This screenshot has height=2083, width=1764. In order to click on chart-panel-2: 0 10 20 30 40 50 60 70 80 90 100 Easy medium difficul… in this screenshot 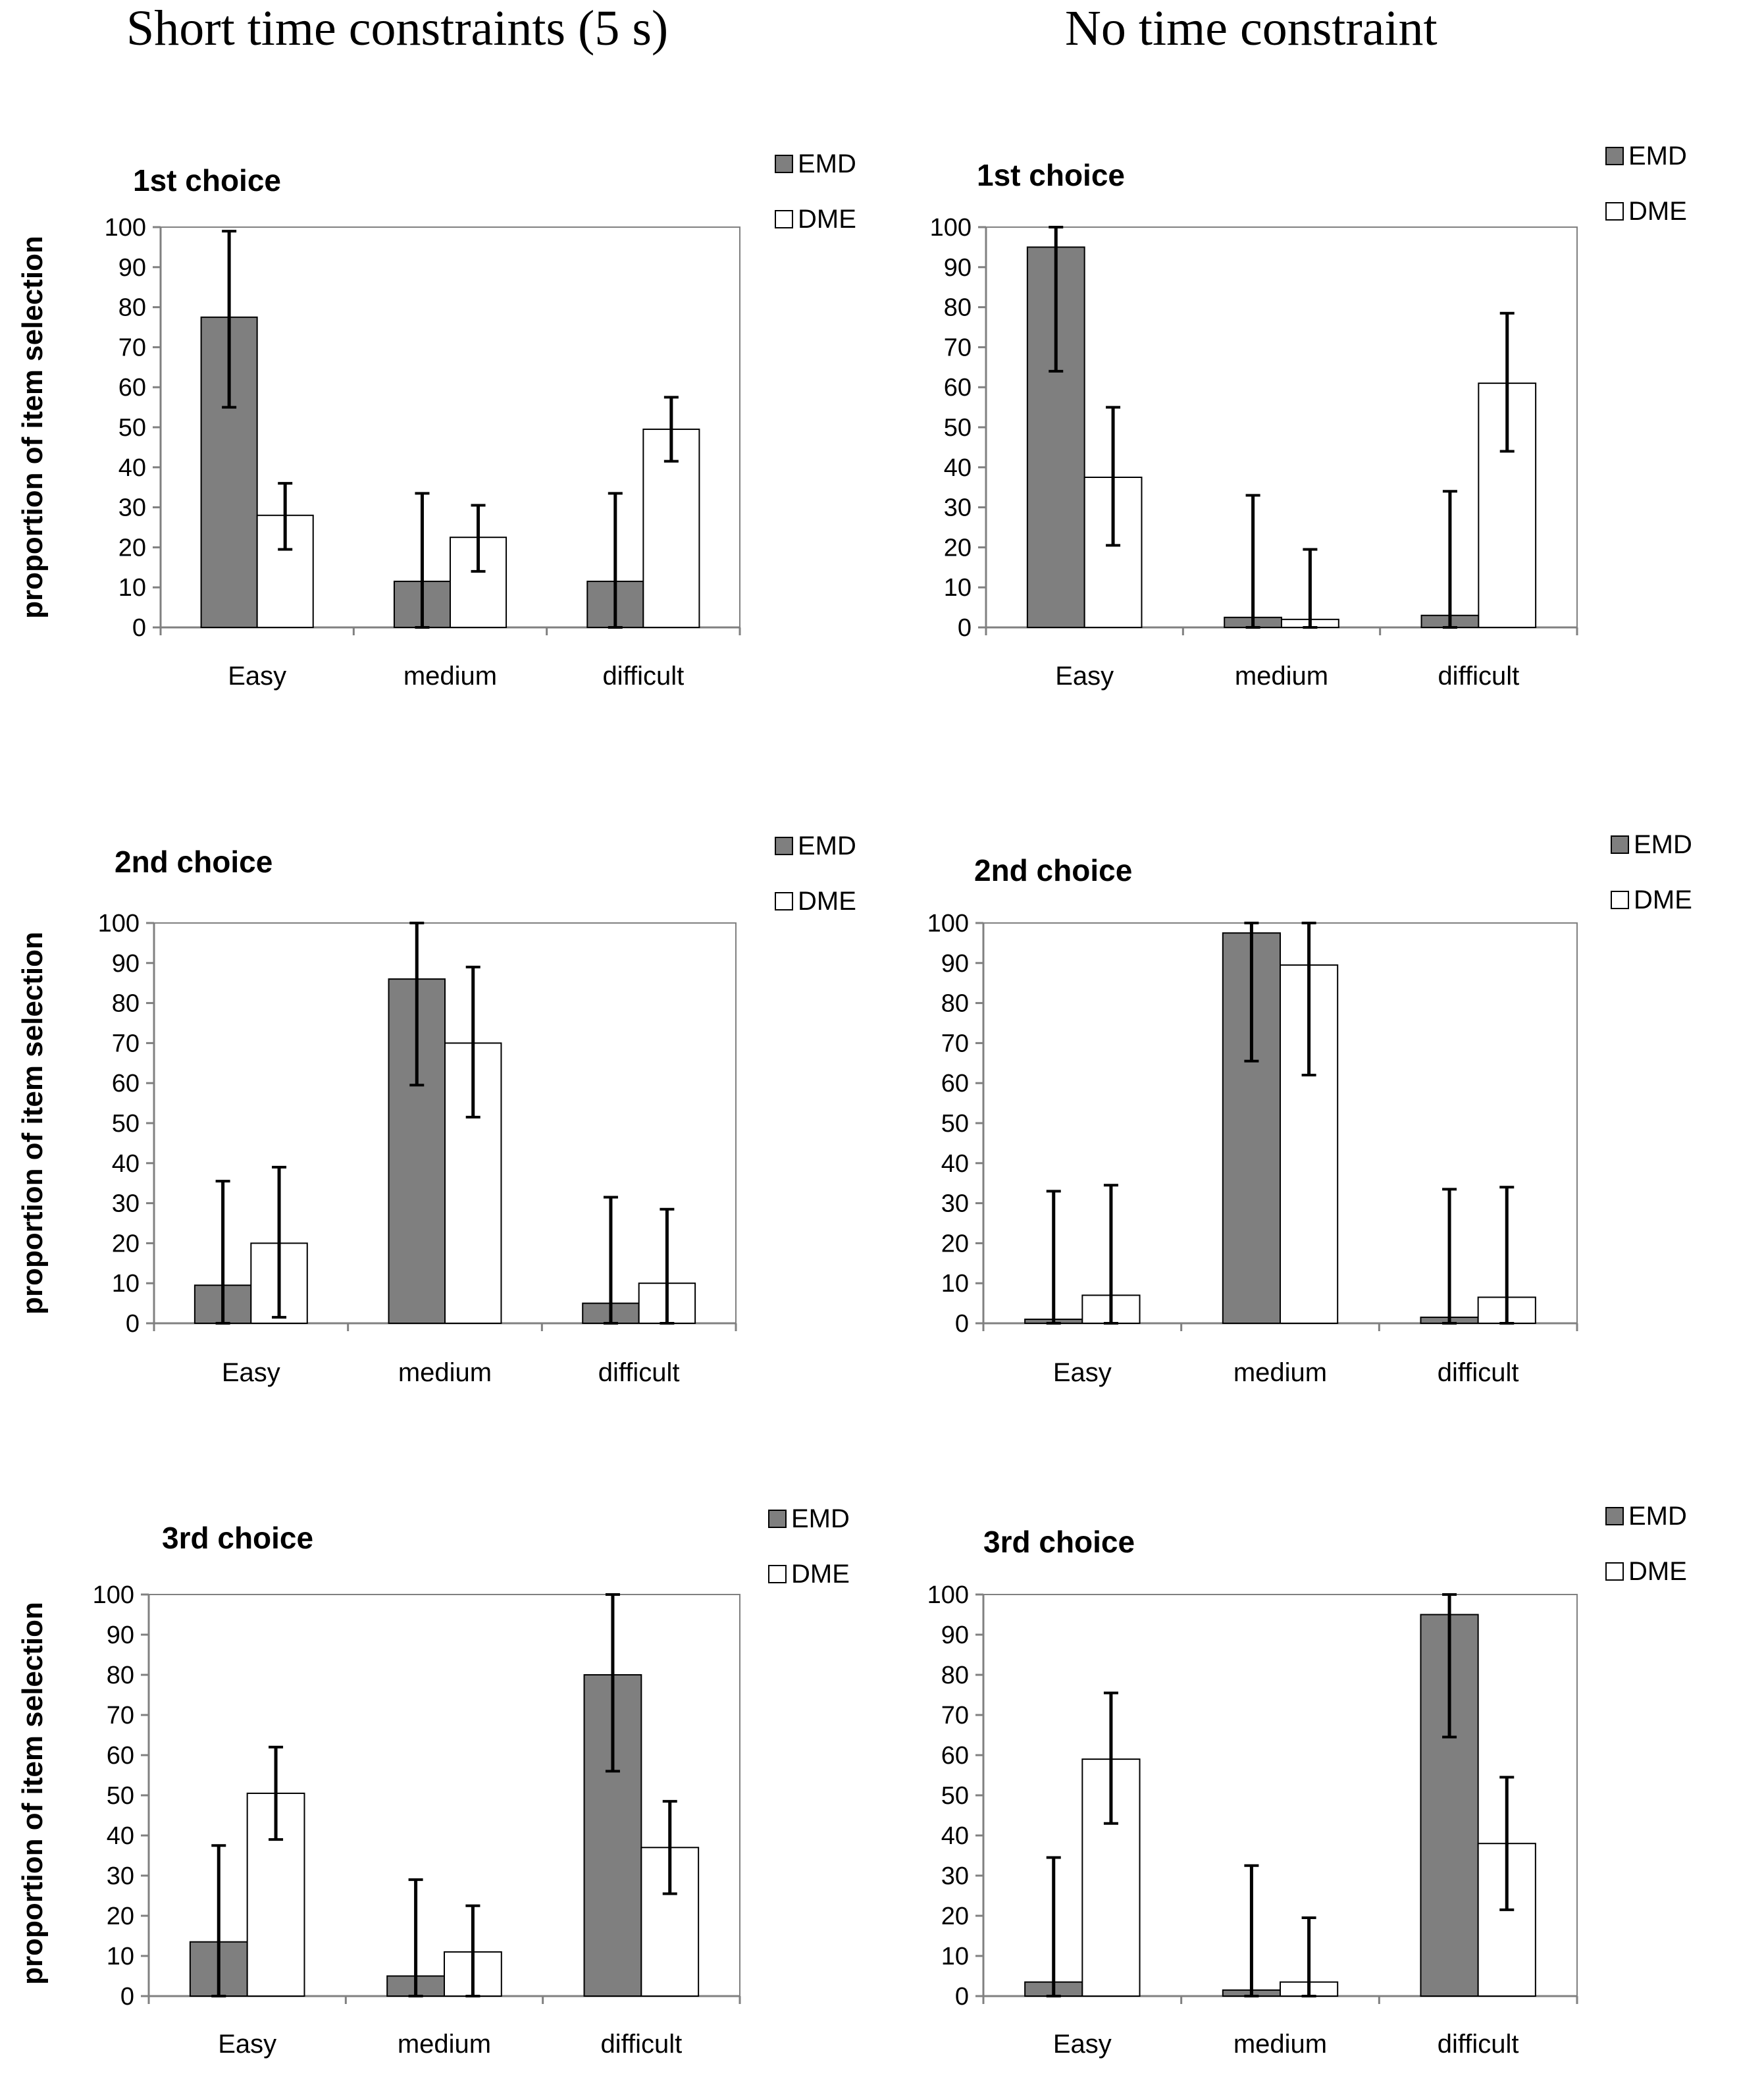, I will do `click(1308, 416)`.